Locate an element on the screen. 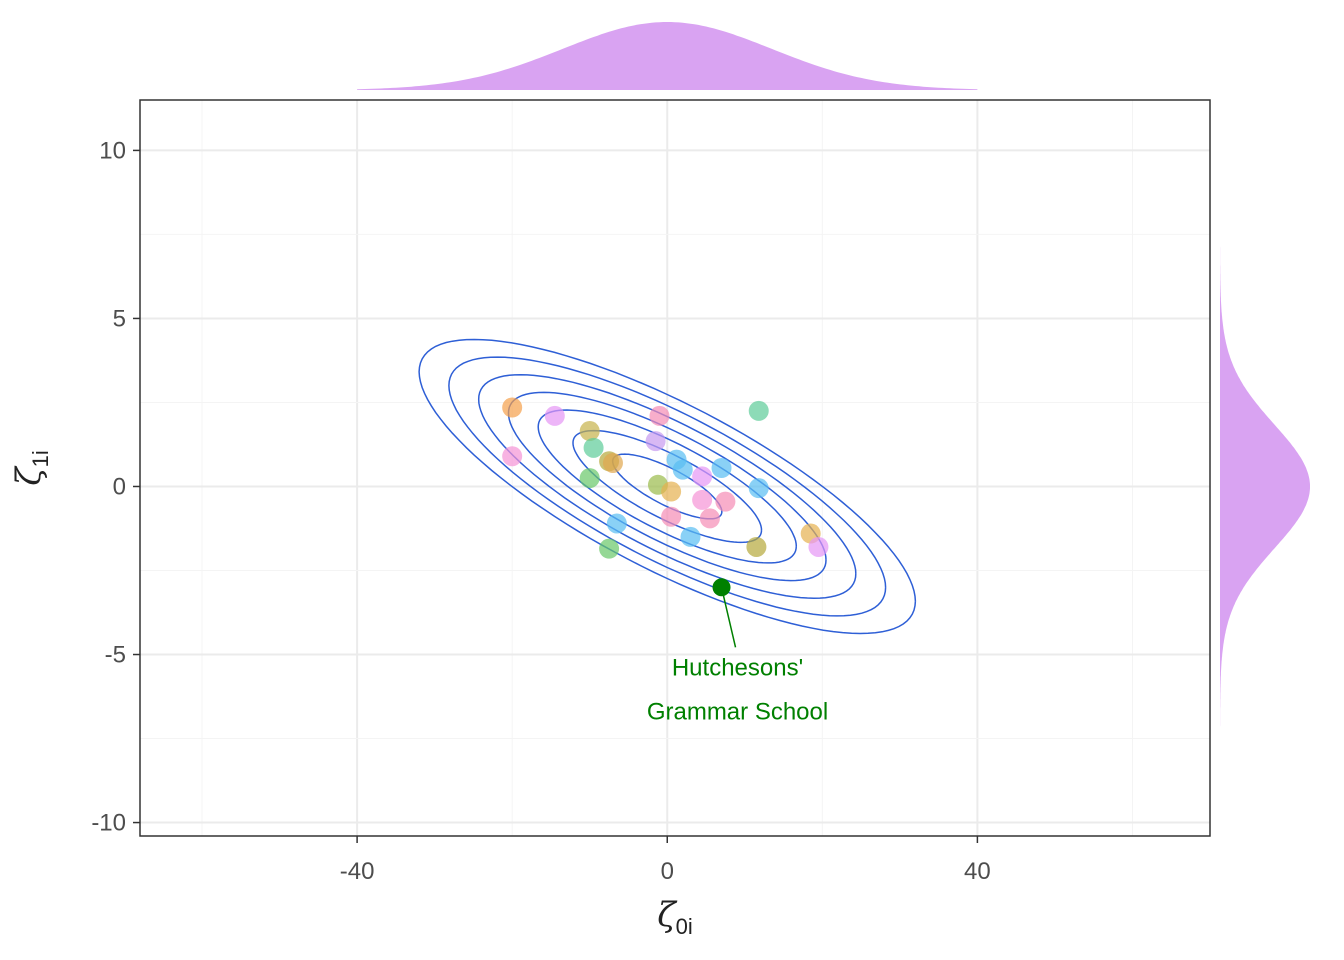 The height and width of the screenshot is (960, 1344). annotation-label-line-2: Grammar School is located at coordinates (737, 711).